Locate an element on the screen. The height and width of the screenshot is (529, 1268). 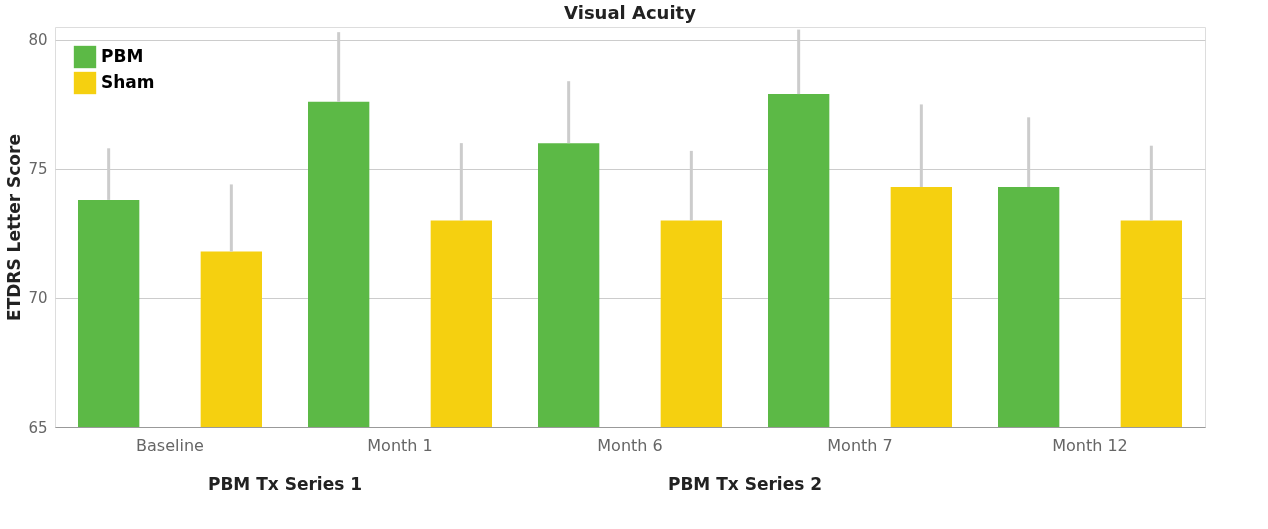
y-tick-label: 80 is located at coordinates (38, 40).